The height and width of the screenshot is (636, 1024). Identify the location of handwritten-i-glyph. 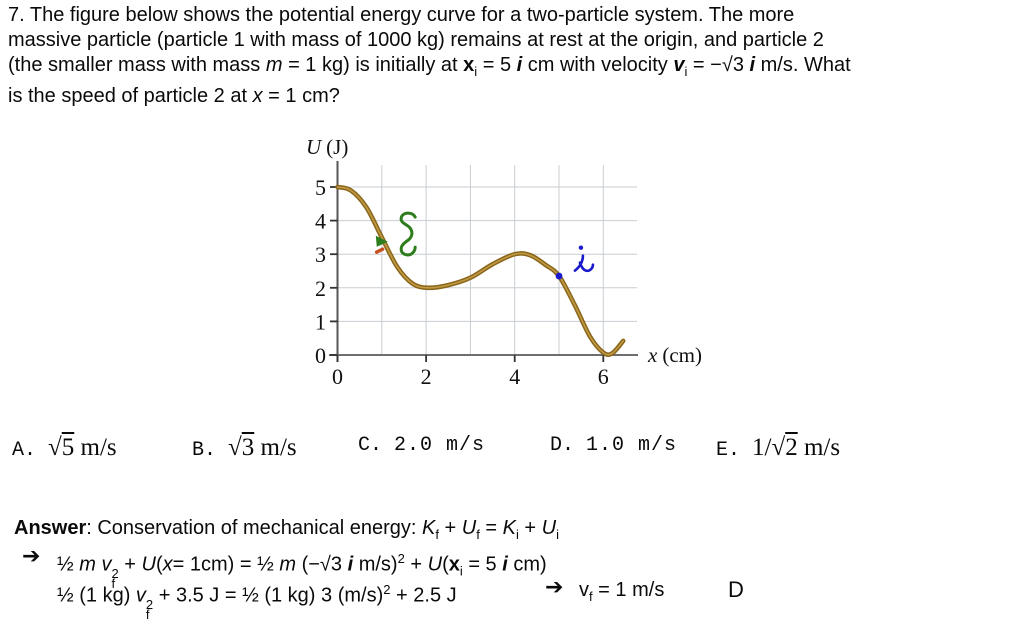
(584, 259).